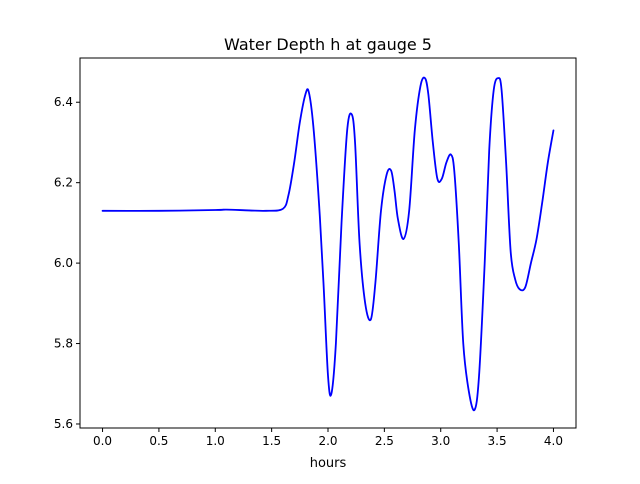 The width and height of the screenshot is (640, 484). I want to click on y-tick-label: 5.8, so click(63, 344).